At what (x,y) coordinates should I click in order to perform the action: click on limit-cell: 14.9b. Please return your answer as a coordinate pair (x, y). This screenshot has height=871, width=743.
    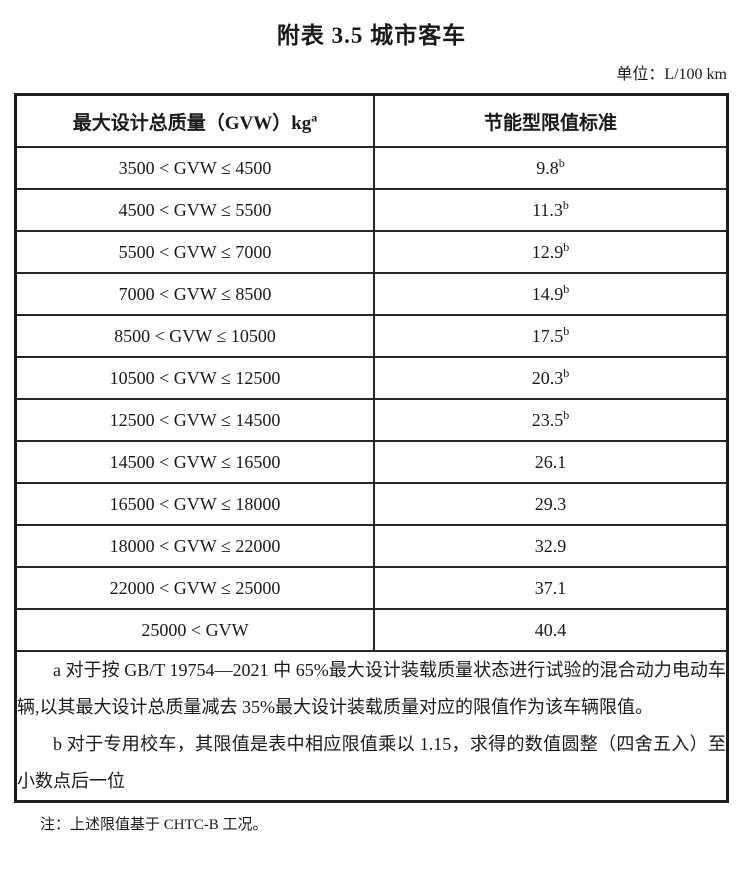
    Looking at the image, I should click on (551, 294).